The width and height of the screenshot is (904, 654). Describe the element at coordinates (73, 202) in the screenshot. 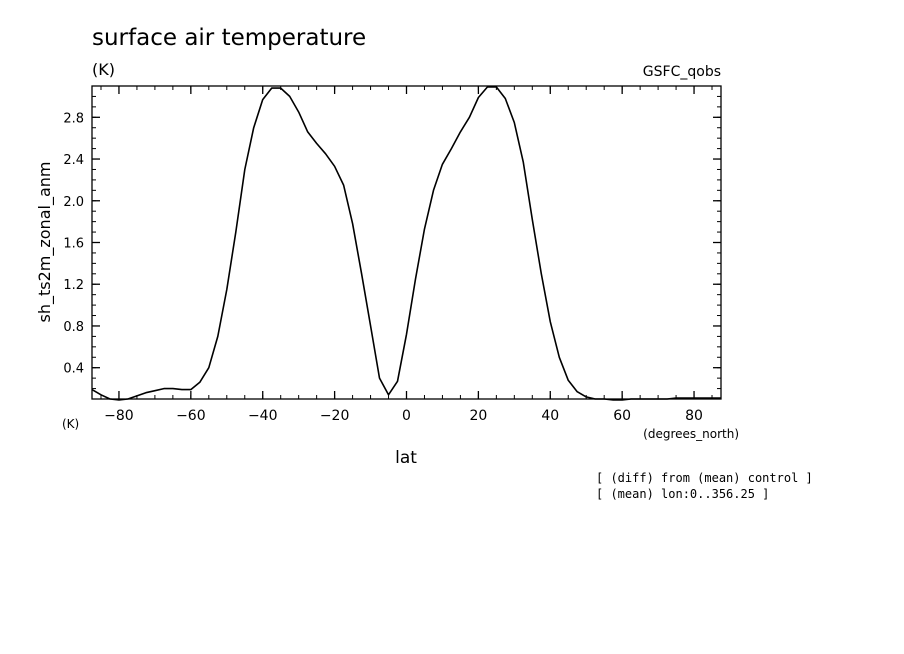

I see `y-tick-label: 2.0` at that location.